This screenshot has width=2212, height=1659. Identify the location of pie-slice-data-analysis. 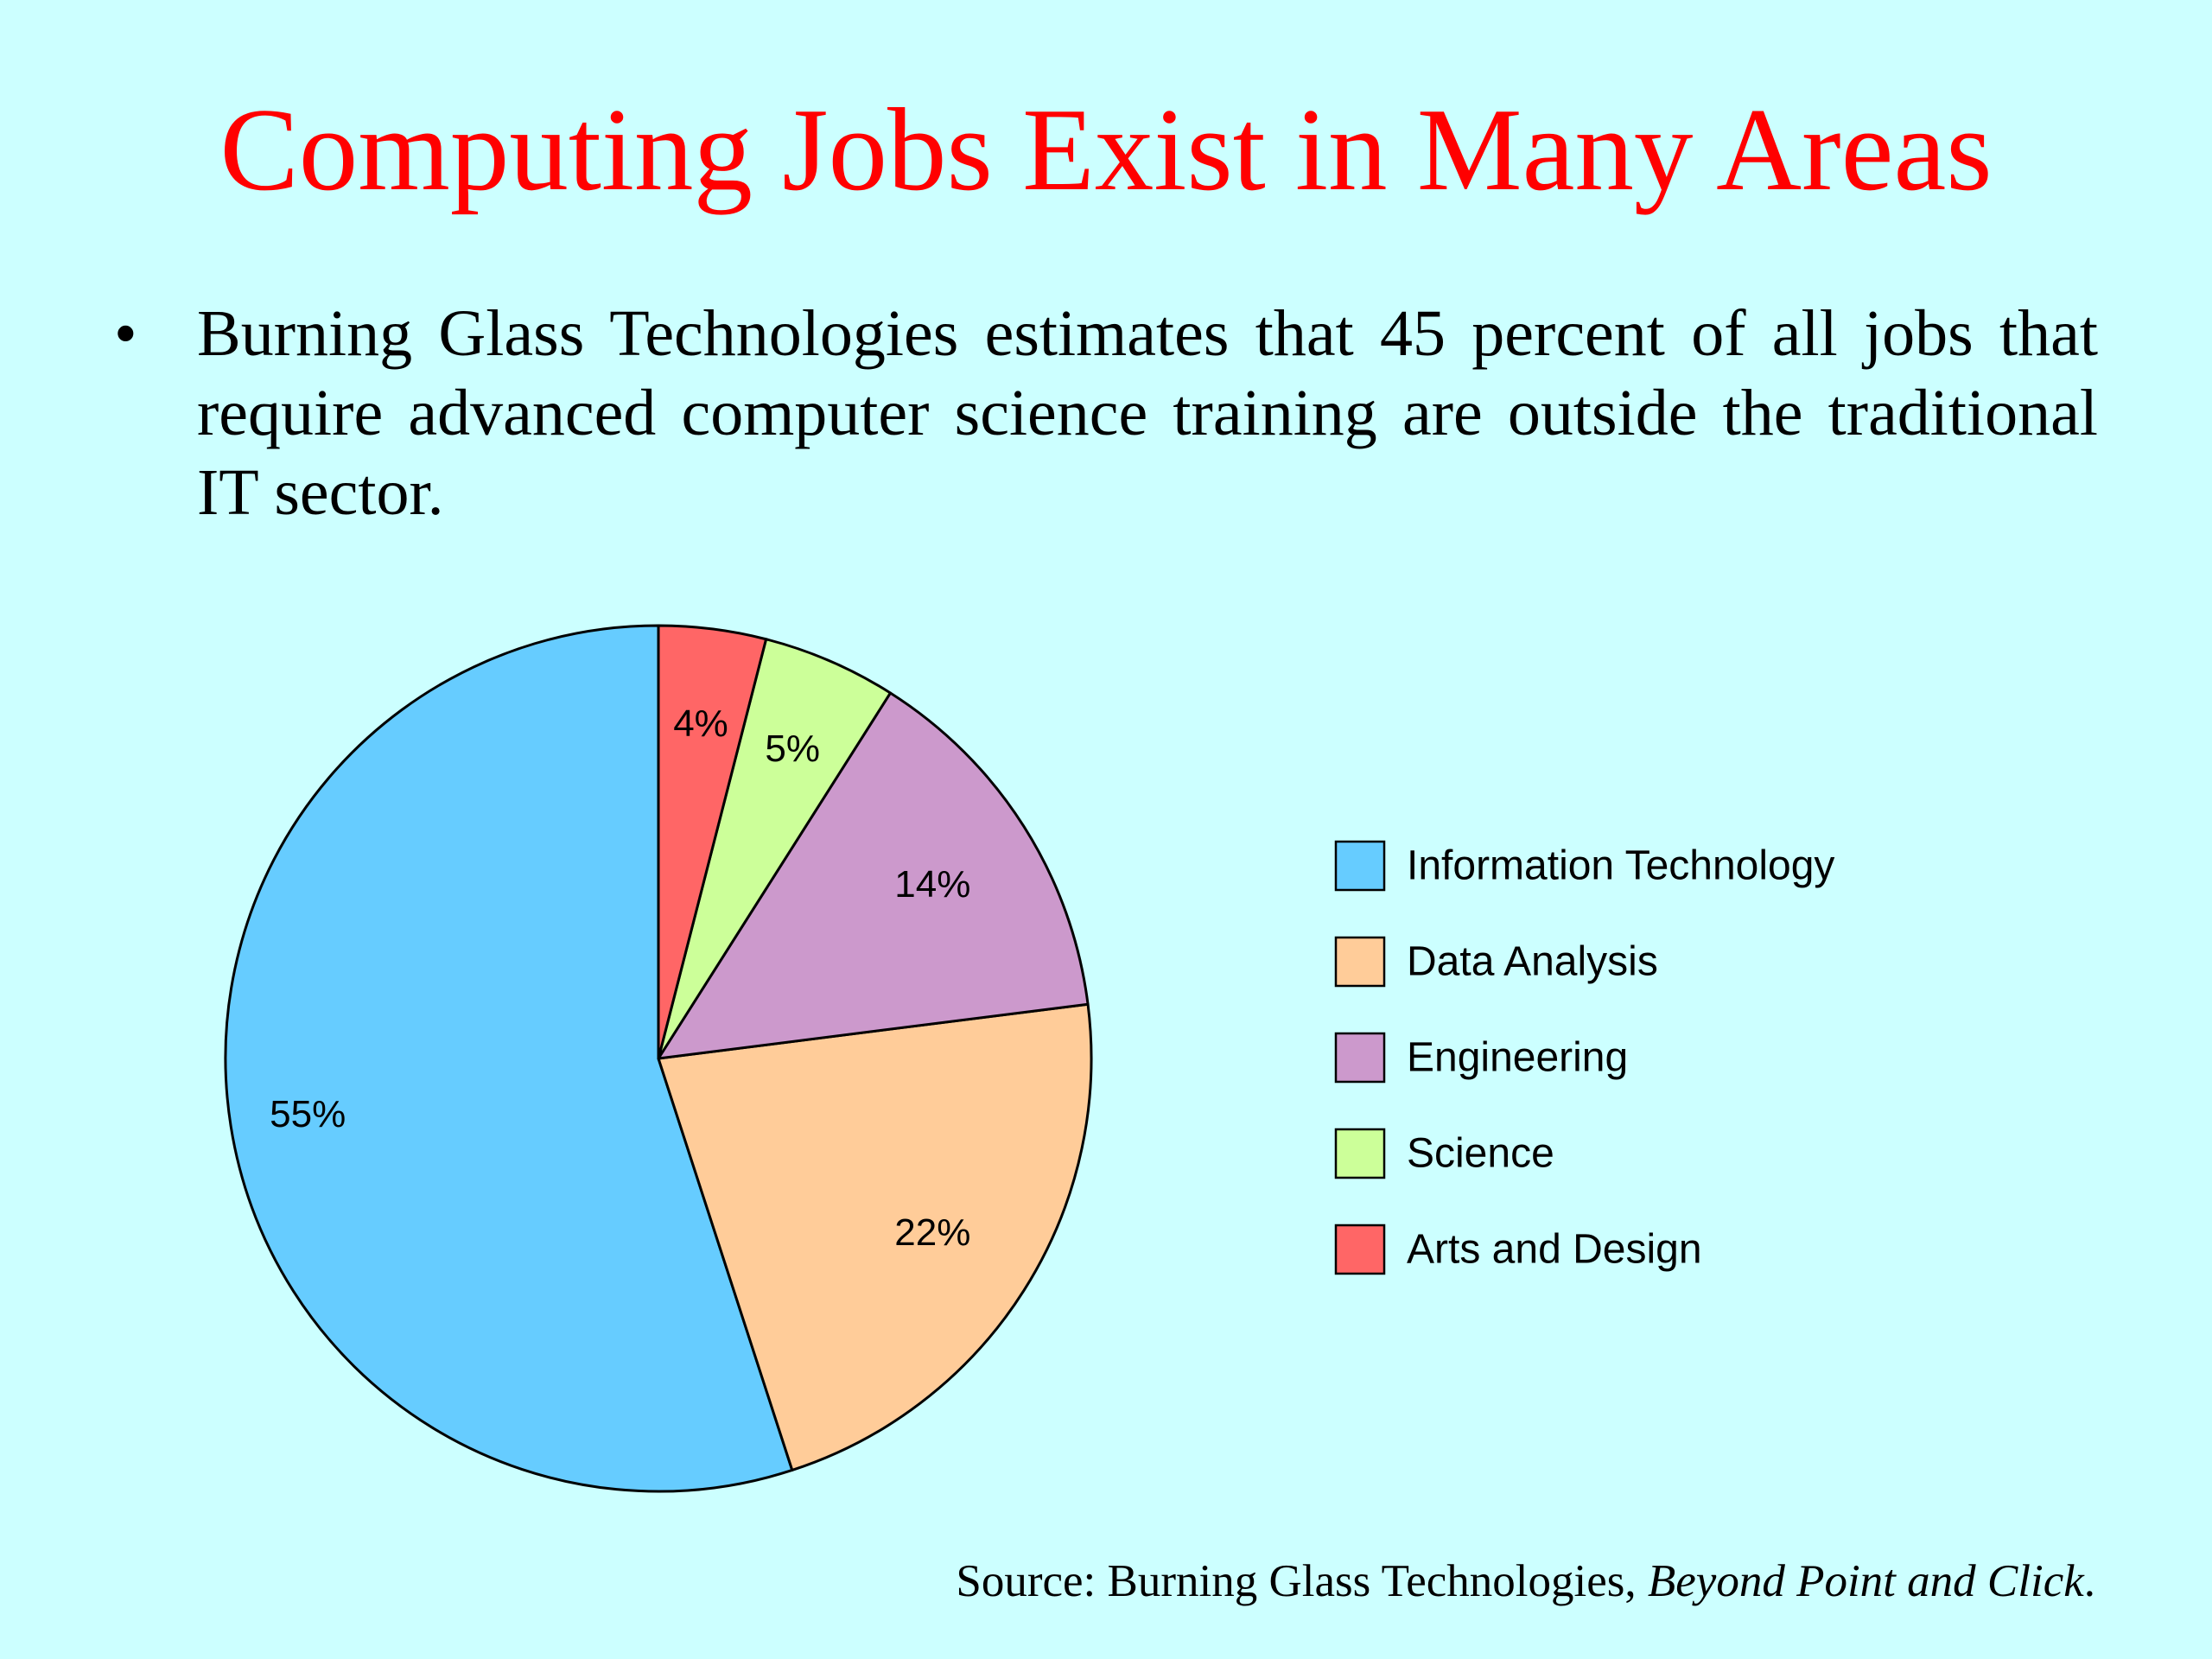
(875, 1236).